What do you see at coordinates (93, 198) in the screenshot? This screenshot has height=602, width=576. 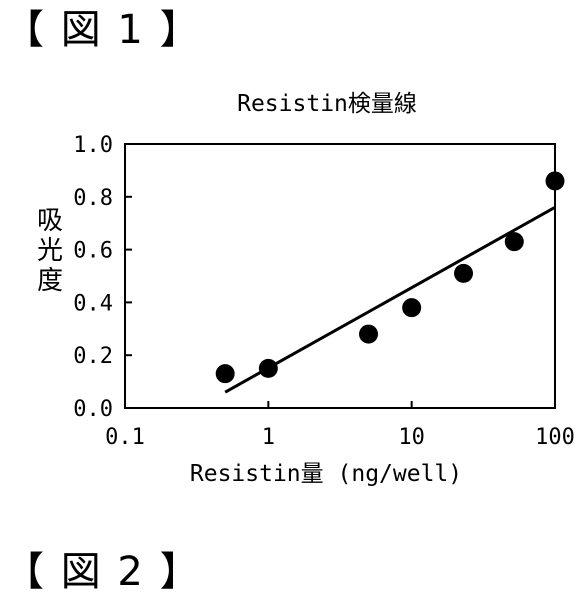 I see `y-tick-label: 0.8` at bounding box center [93, 198].